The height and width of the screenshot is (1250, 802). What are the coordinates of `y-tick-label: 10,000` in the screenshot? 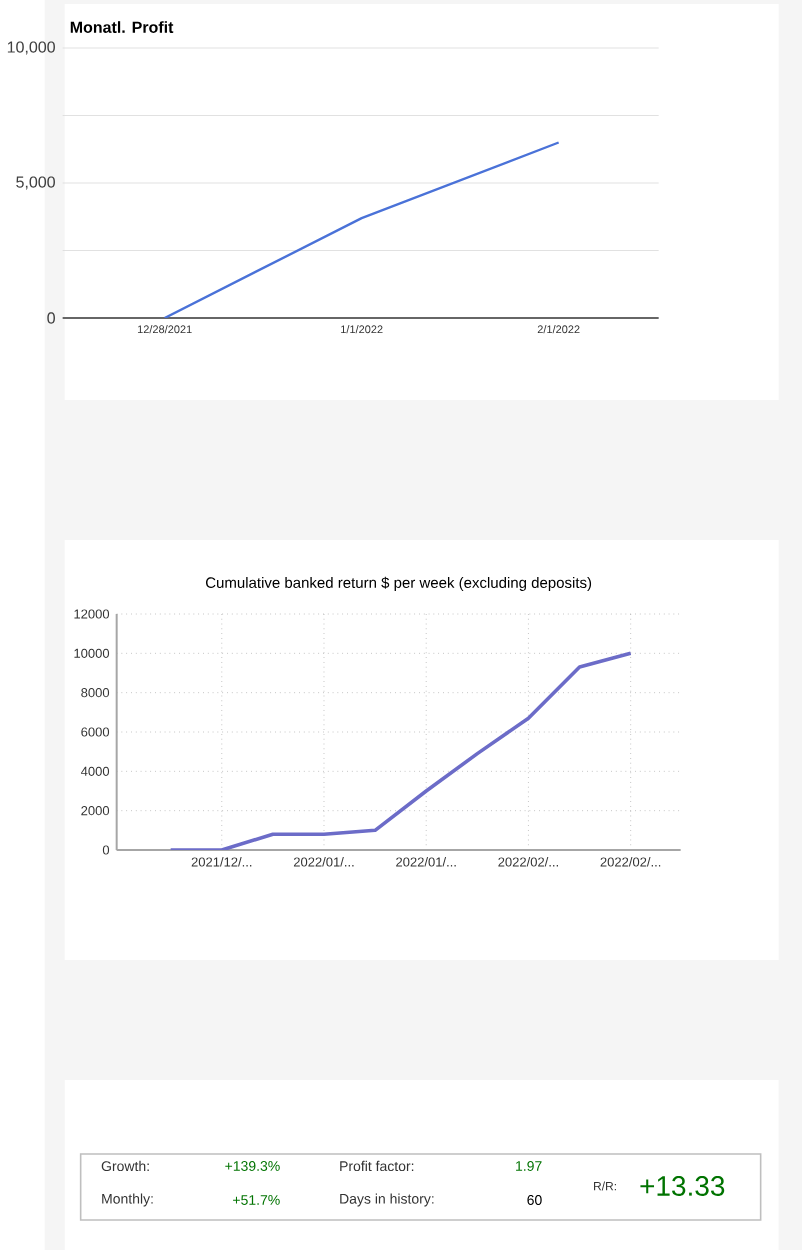 It's located at (31, 48).